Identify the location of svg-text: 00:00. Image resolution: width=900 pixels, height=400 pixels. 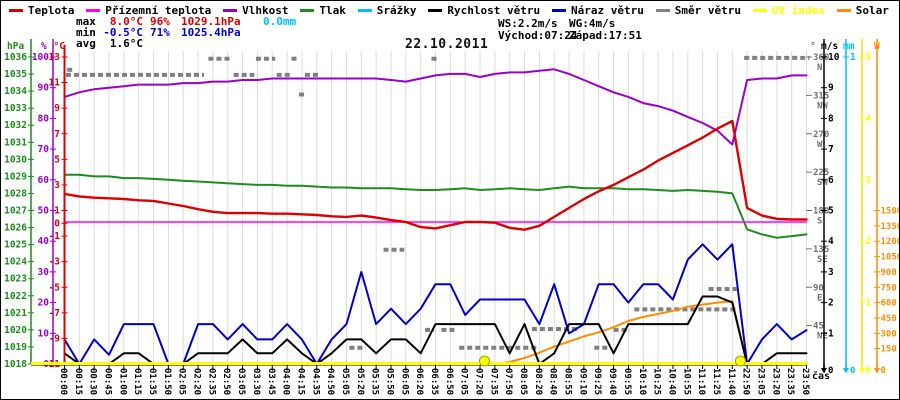
(63, 381).